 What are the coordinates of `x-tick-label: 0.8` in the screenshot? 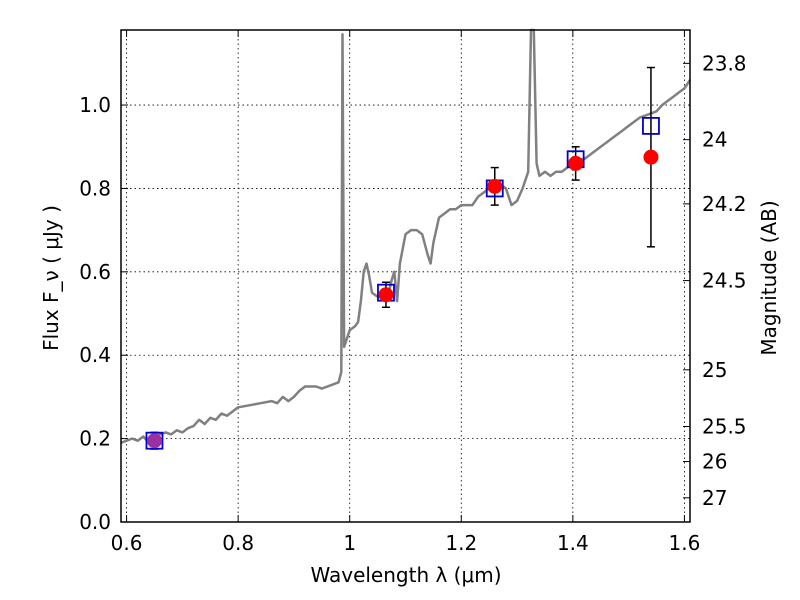 It's located at (238, 543).